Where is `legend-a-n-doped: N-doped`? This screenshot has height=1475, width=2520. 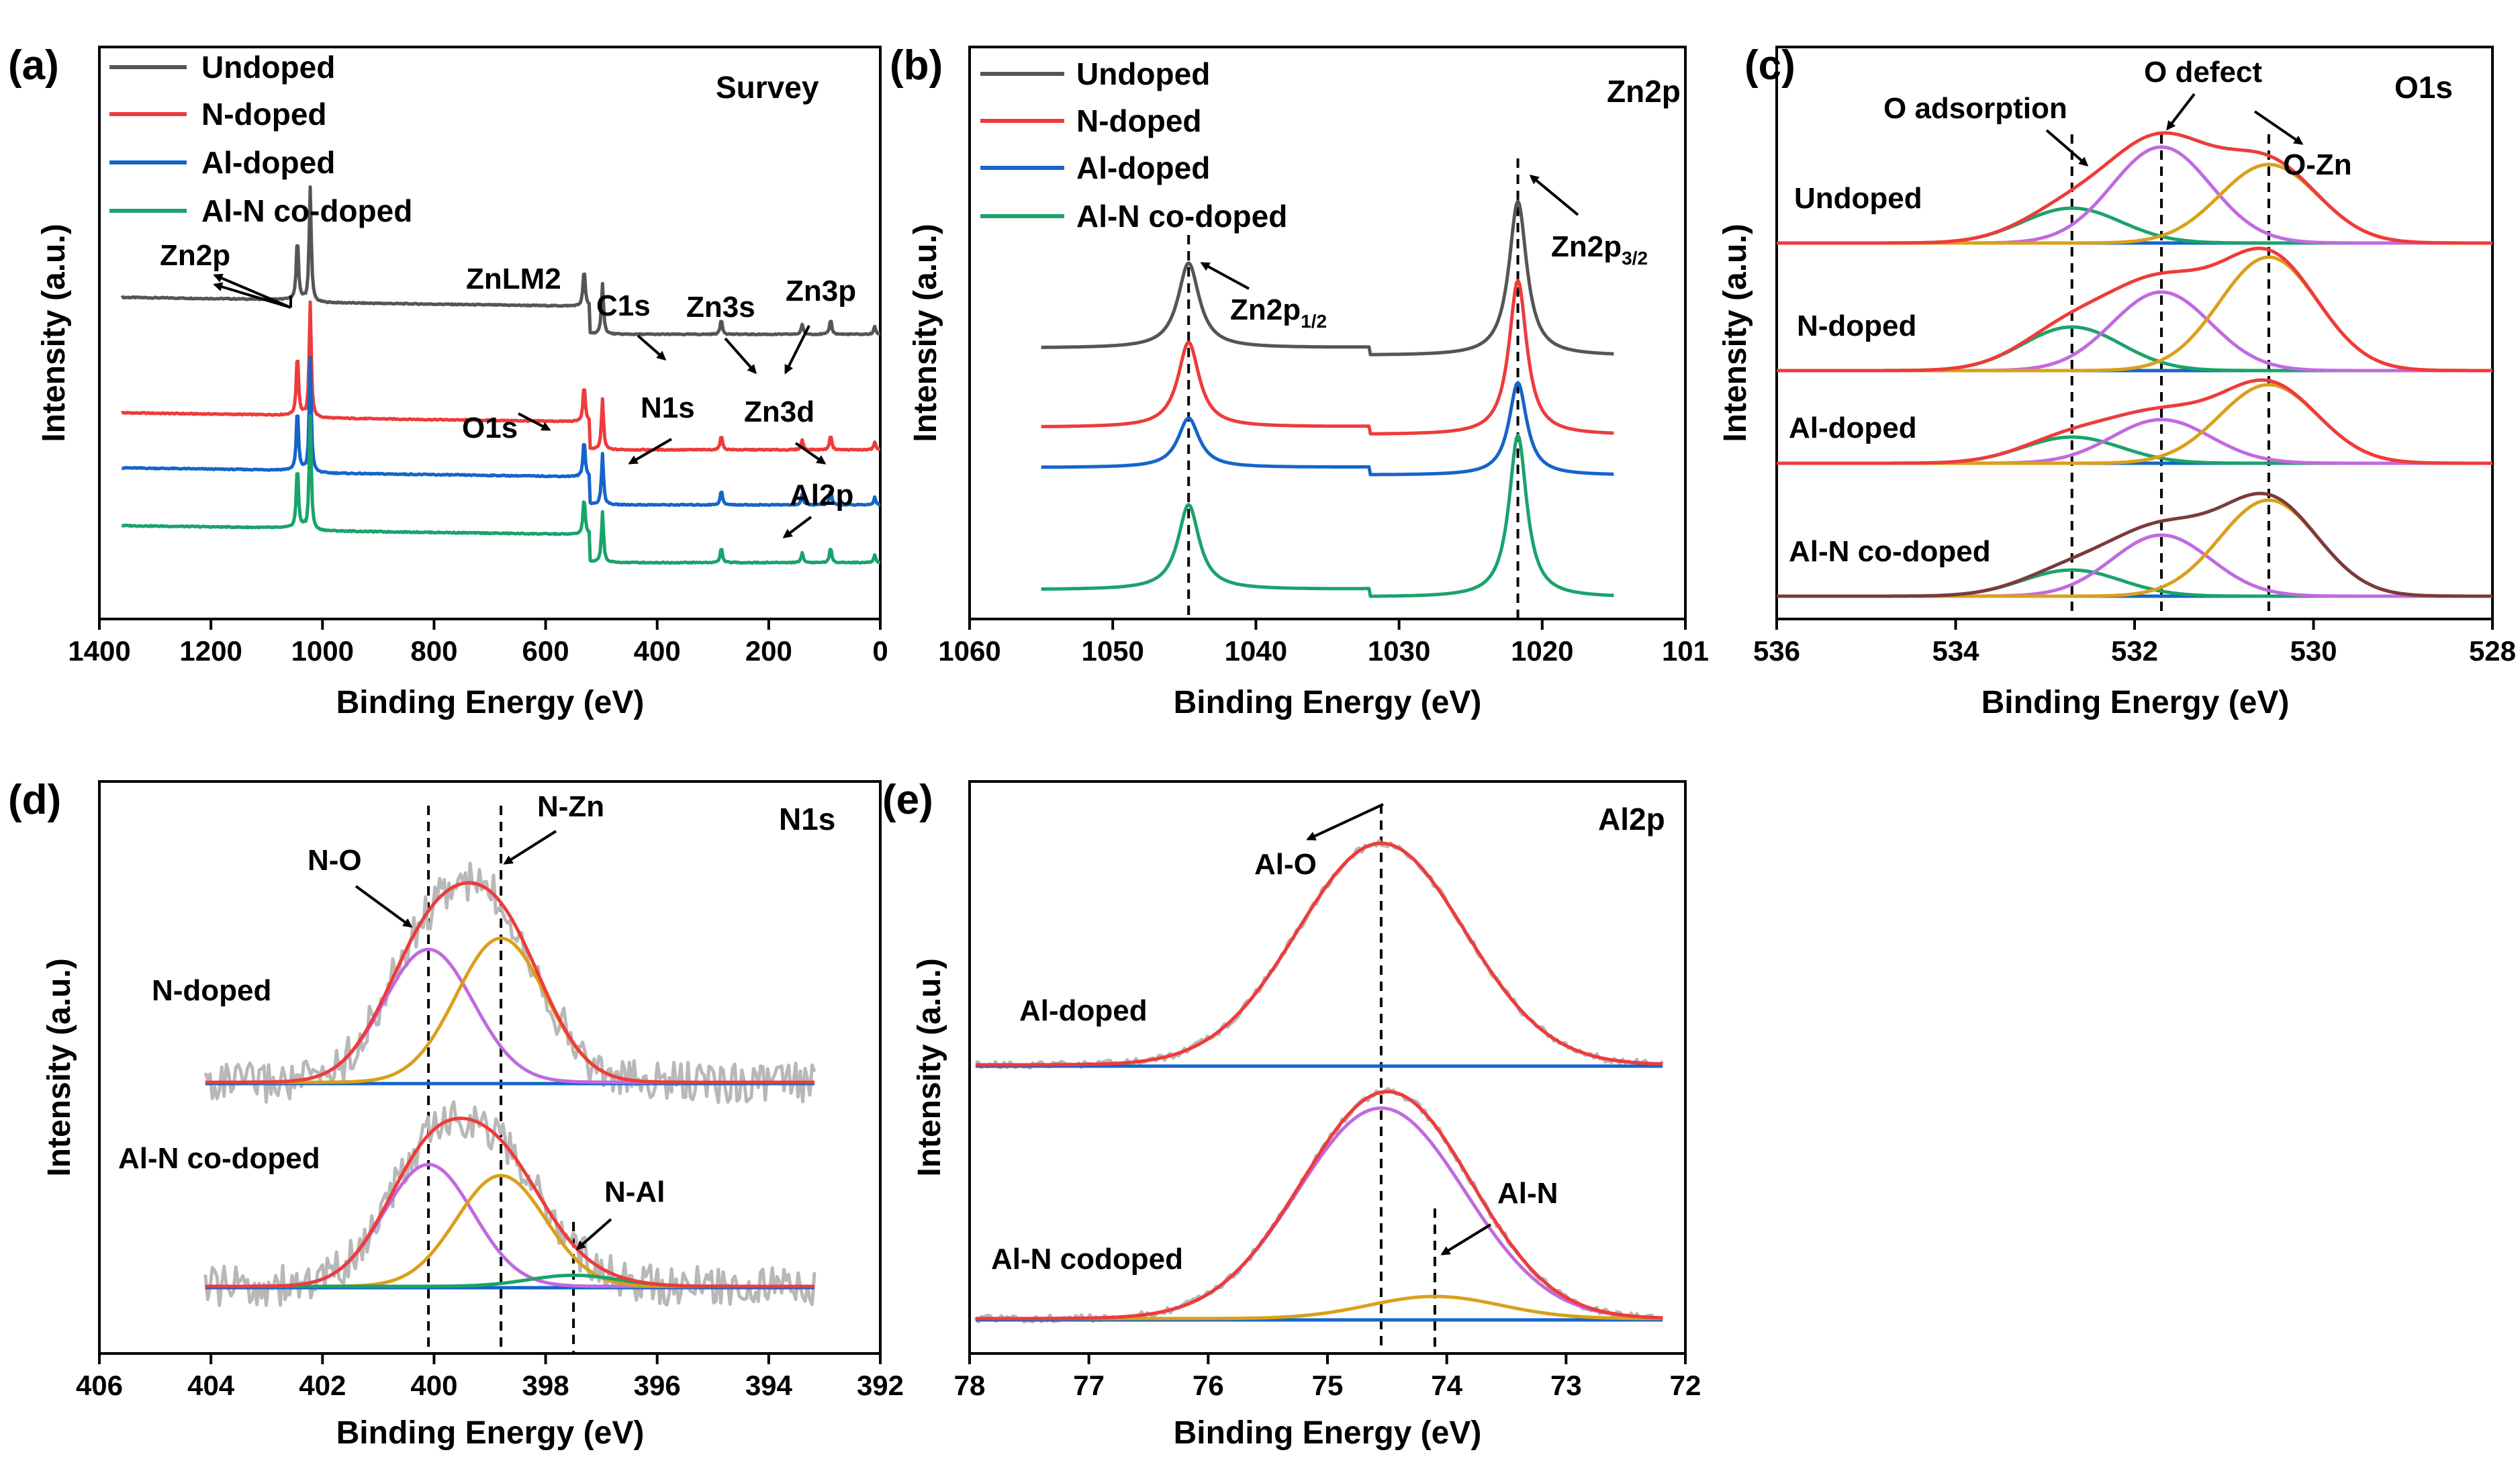 legend-a-n-doped: N-doped is located at coordinates (264, 114).